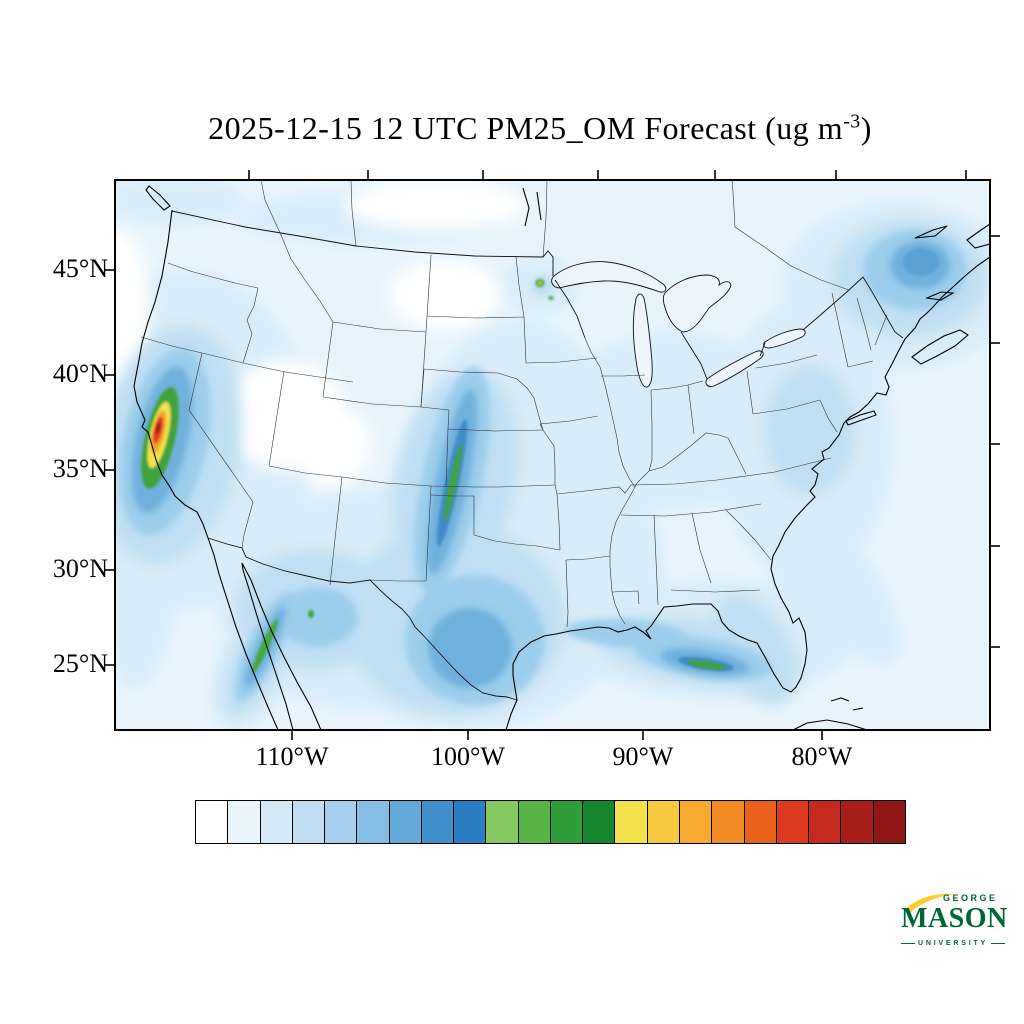 The height and width of the screenshot is (1024, 1024). I want to click on logo-university-text: UNIVERSITY, so click(953, 943).